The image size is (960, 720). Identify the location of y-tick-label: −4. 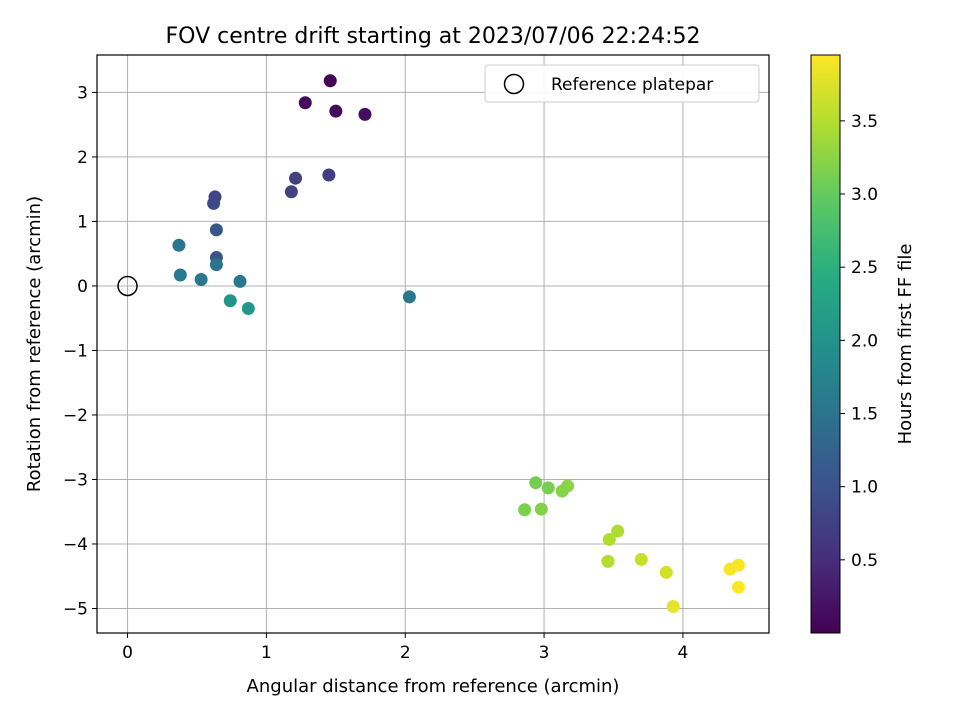
(75, 545).